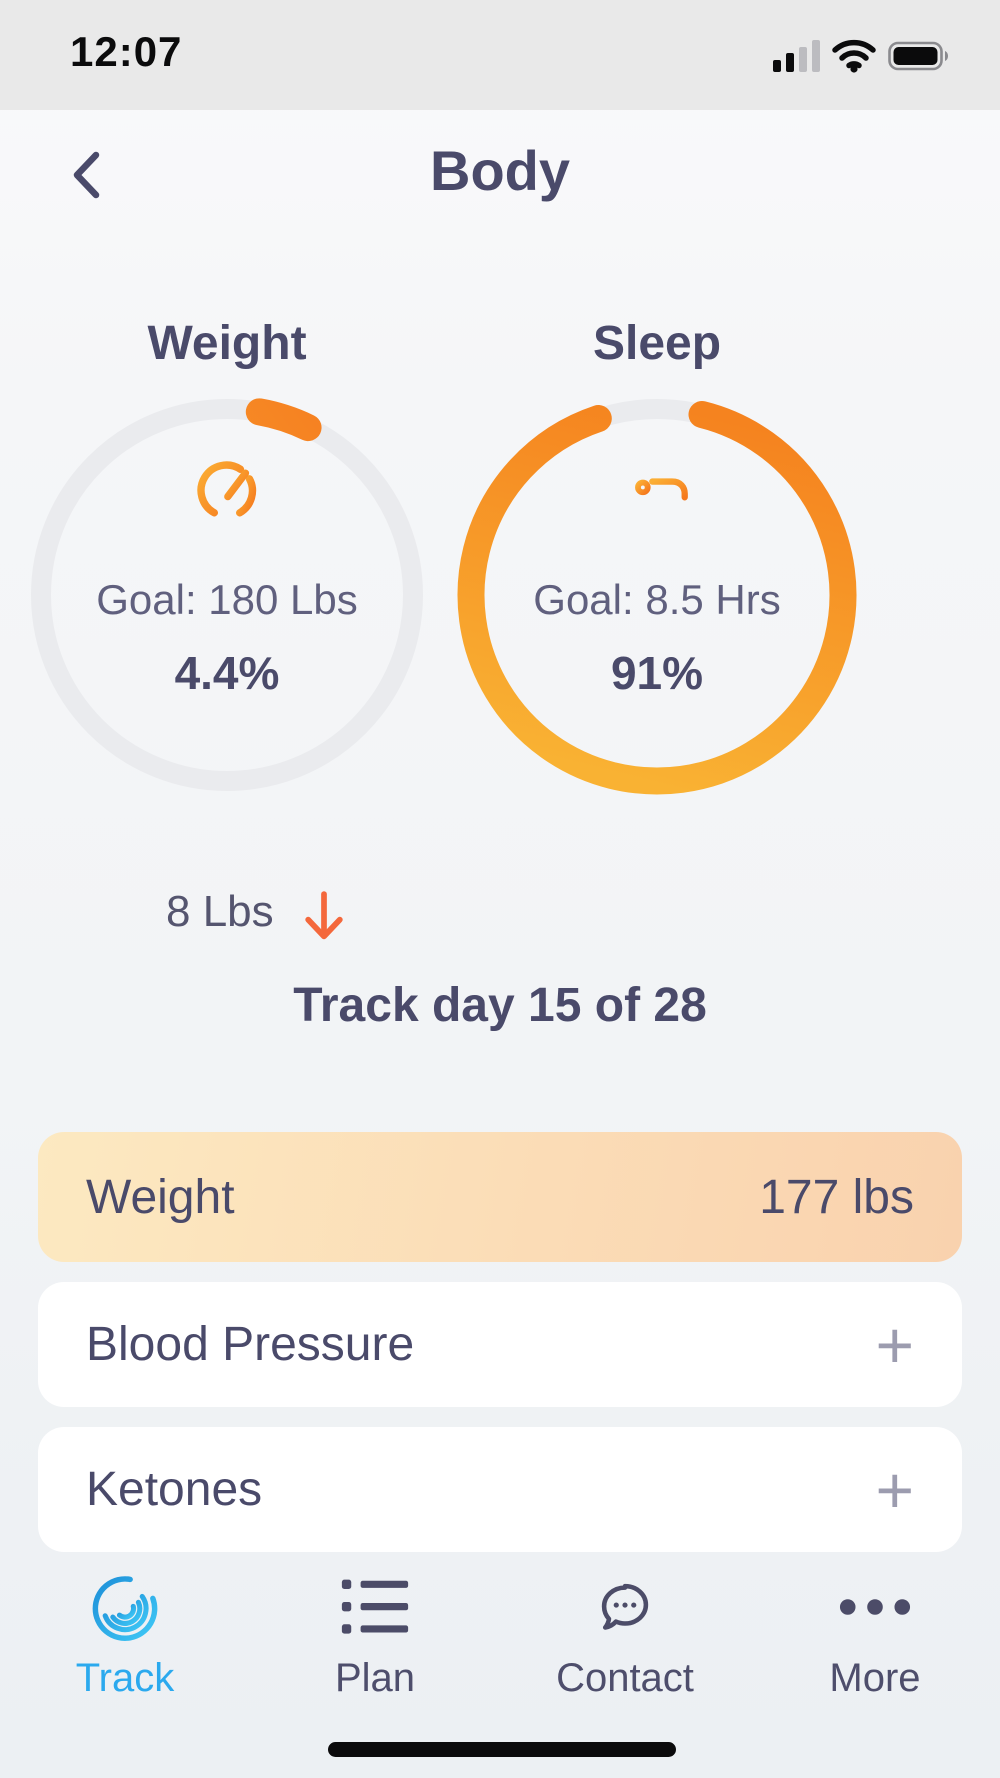 The width and height of the screenshot is (1000, 1778). I want to click on tracker-row-label: Blood Pressure, so click(250, 1344).